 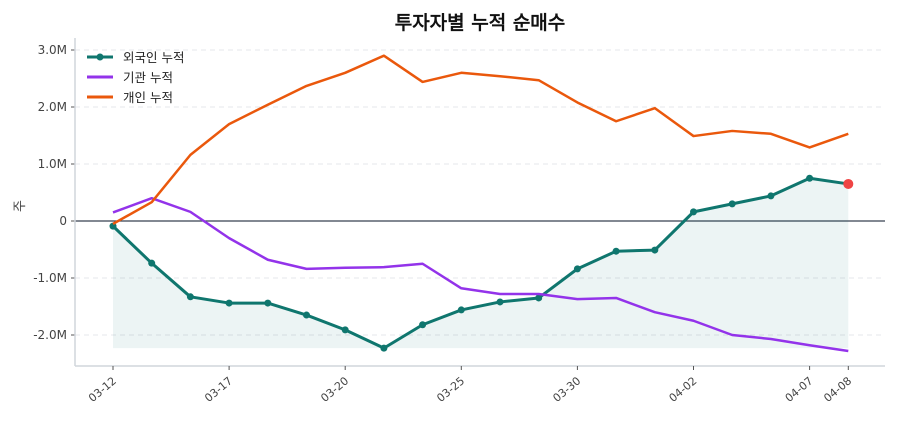 What do you see at coordinates (837, 389) in the screenshot?
I see `x-tick-label: 04-08` at bounding box center [837, 389].